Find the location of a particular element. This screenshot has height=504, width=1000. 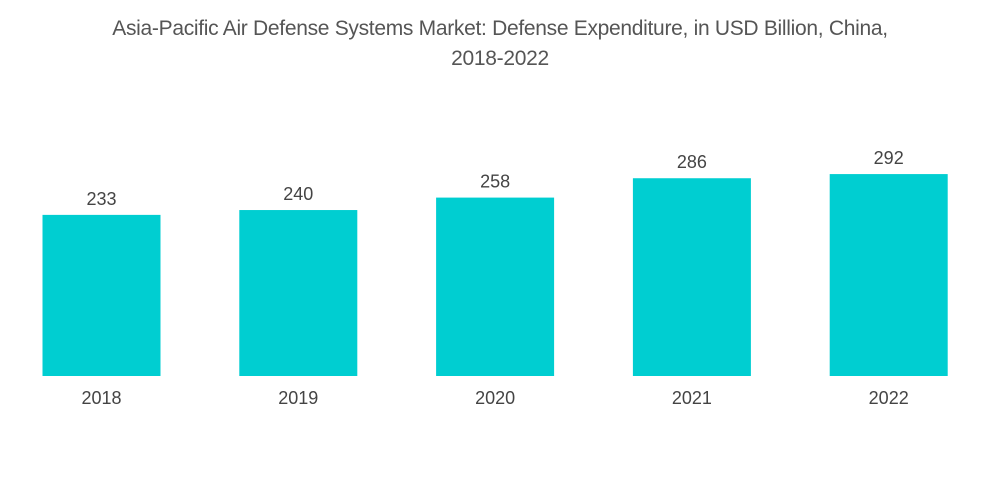

bar-2022 is located at coordinates (888, 275).